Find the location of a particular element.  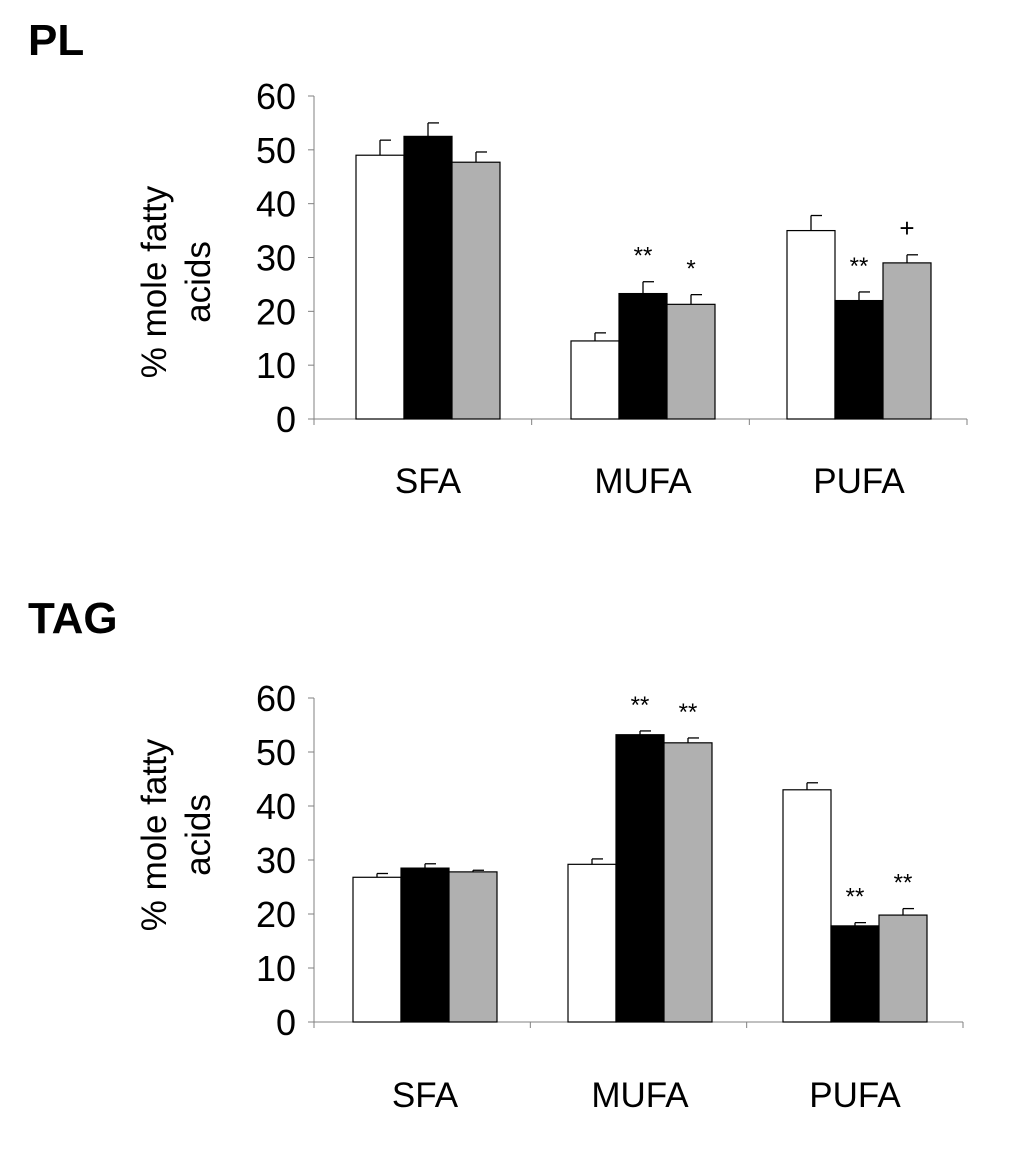

significance-marker: * is located at coordinates (690, 269).